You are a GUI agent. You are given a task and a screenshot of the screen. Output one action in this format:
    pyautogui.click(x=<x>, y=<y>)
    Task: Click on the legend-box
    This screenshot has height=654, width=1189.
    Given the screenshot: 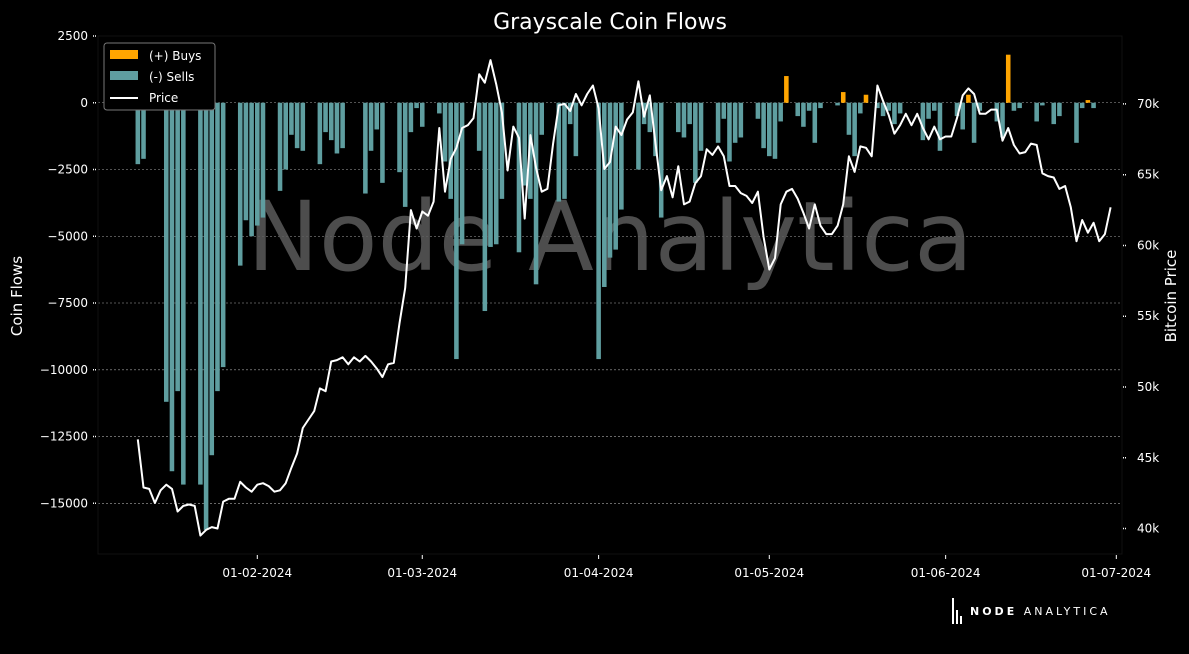 What is the action you would take?
    pyautogui.click(x=159, y=76)
    